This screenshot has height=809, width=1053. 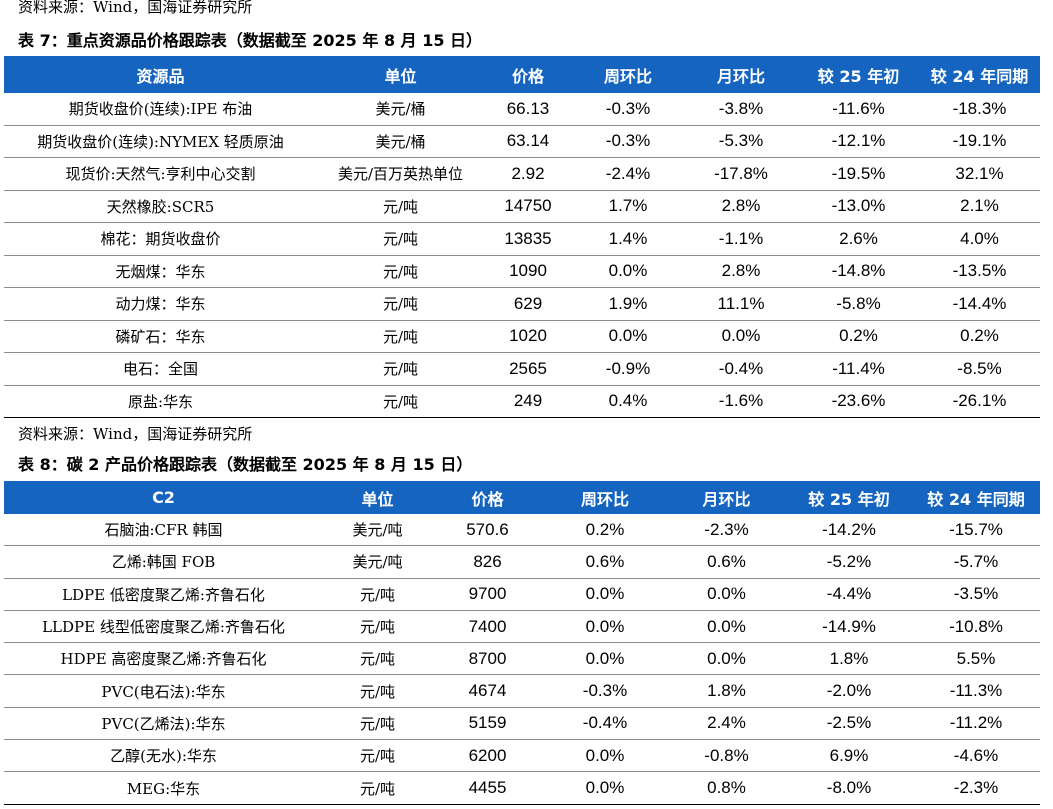 I want to click on table-cell: 4674, so click(x=487, y=691).